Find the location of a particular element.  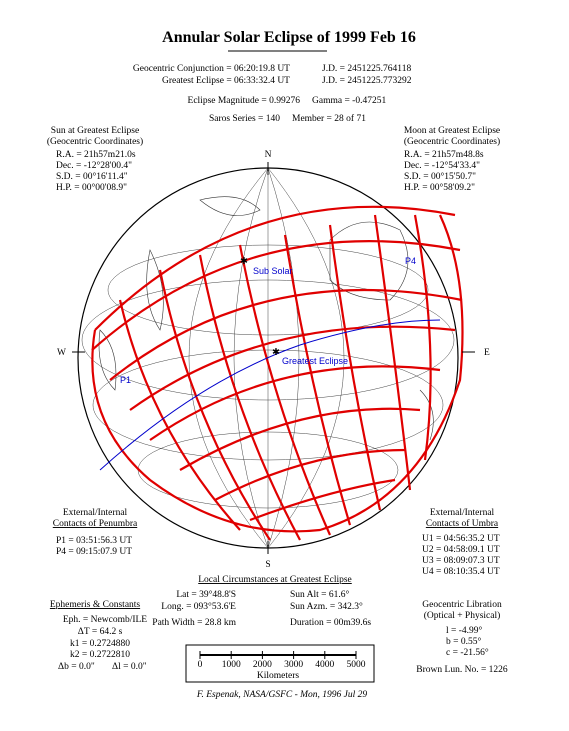

umbra-line: U1 = 04:56:35.2 UT is located at coordinates (461, 539).